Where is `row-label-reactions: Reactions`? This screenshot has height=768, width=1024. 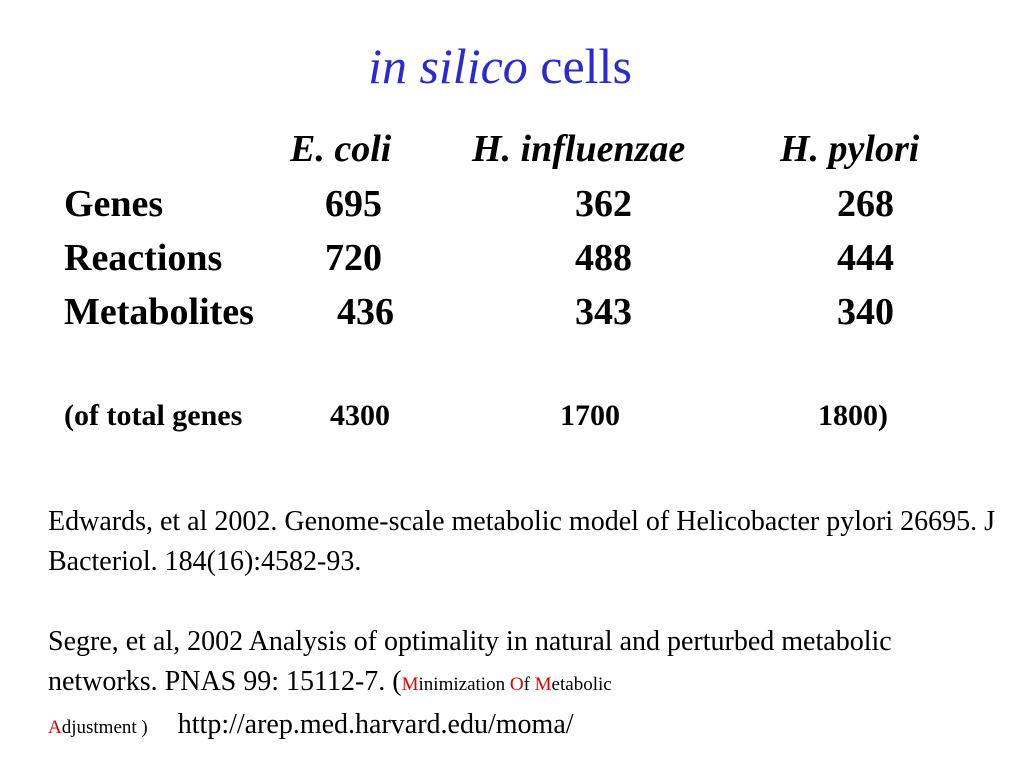 row-label-reactions: Reactions is located at coordinates (143, 258).